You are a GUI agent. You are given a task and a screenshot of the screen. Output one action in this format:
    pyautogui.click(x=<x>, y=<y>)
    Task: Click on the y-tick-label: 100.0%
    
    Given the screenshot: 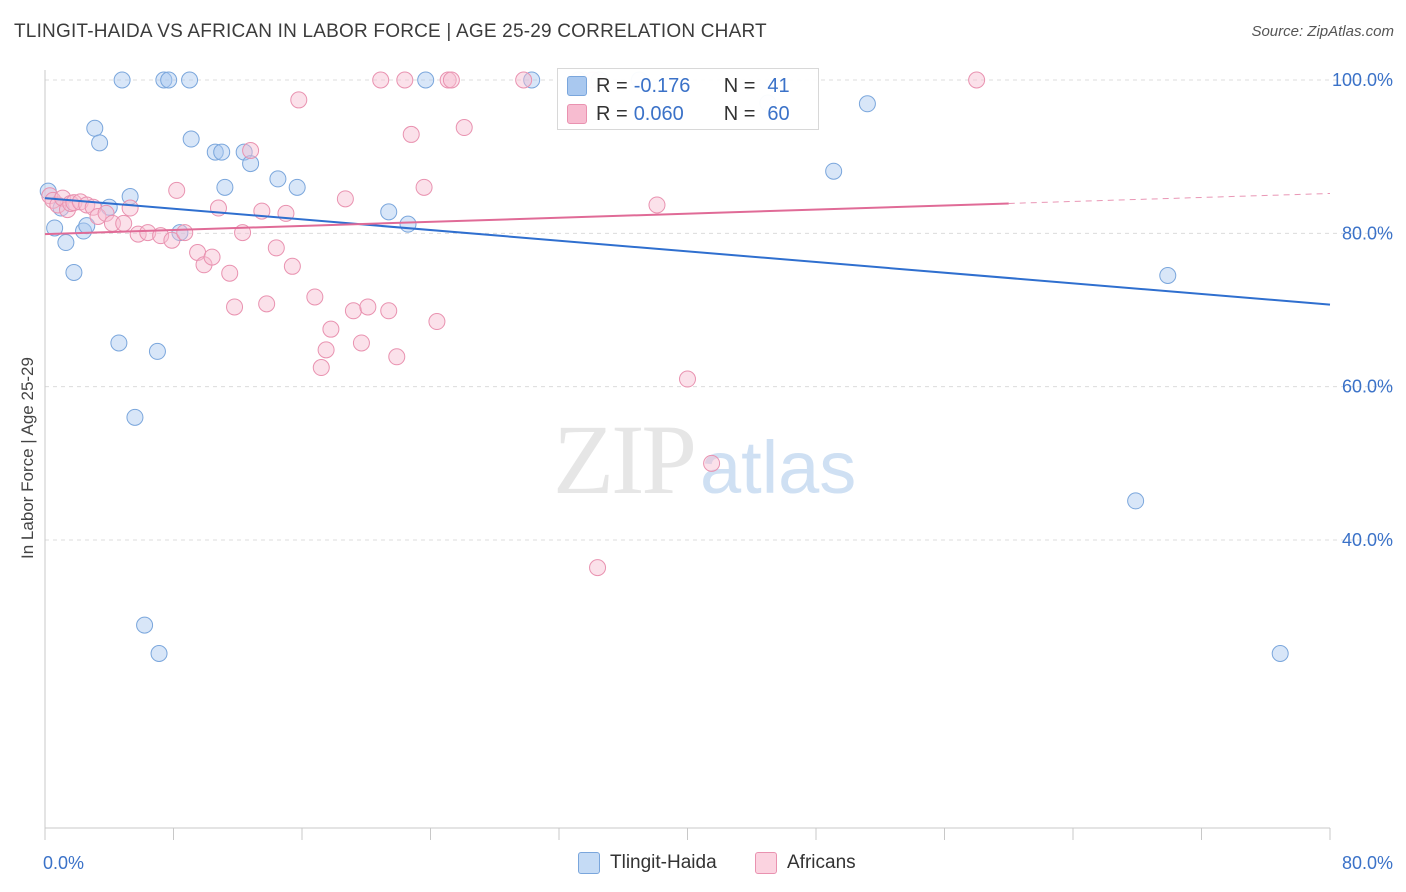 What is the action you would take?
    pyautogui.click(x=1362, y=80)
    